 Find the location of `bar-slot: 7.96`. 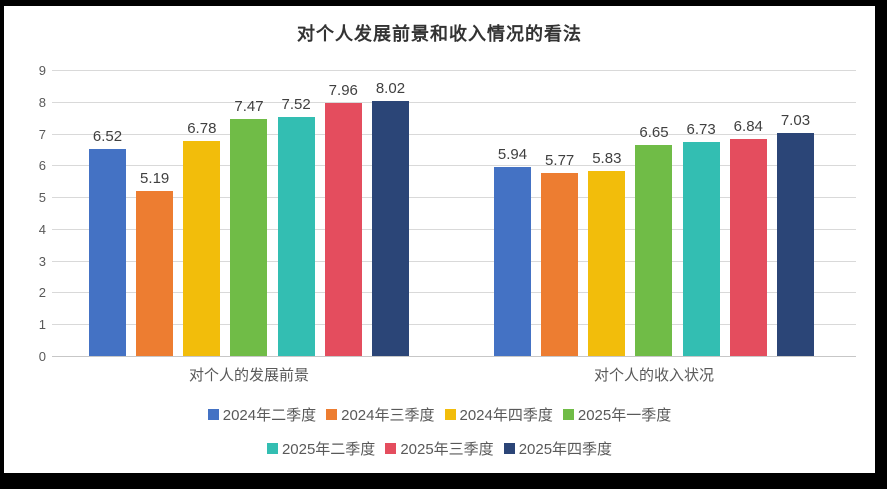

bar-slot: 7.96 is located at coordinates (343, 213).